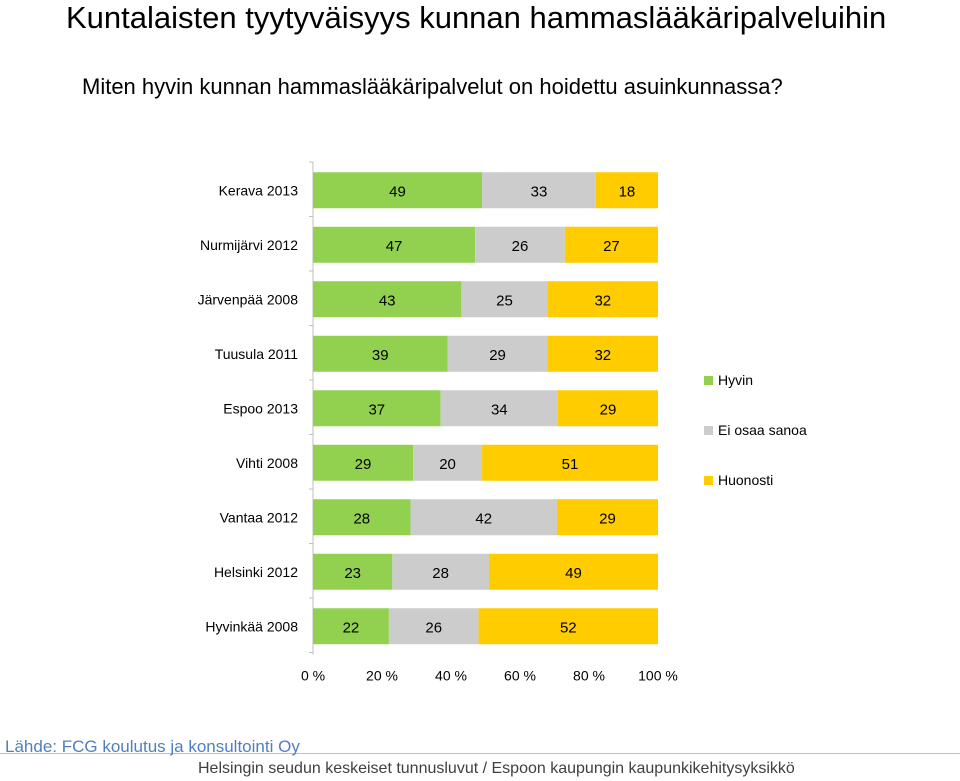  I want to click on category-label: Helsinki 2012, so click(256, 572).